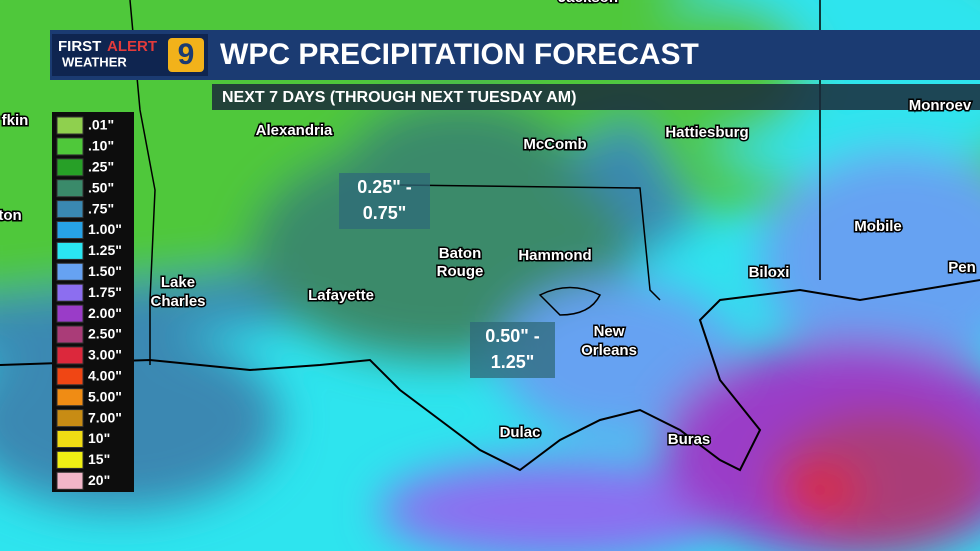 The width and height of the screenshot is (980, 551). I want to click on city-label: Mobile, so click(878, 226).